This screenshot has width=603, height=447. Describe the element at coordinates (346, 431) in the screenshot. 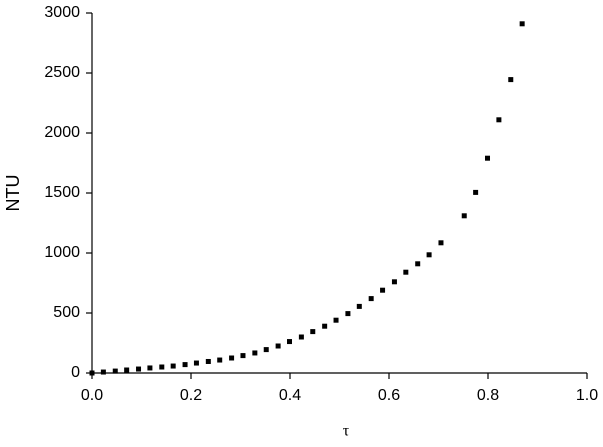

I see `x-axis-label: τ` at that location.